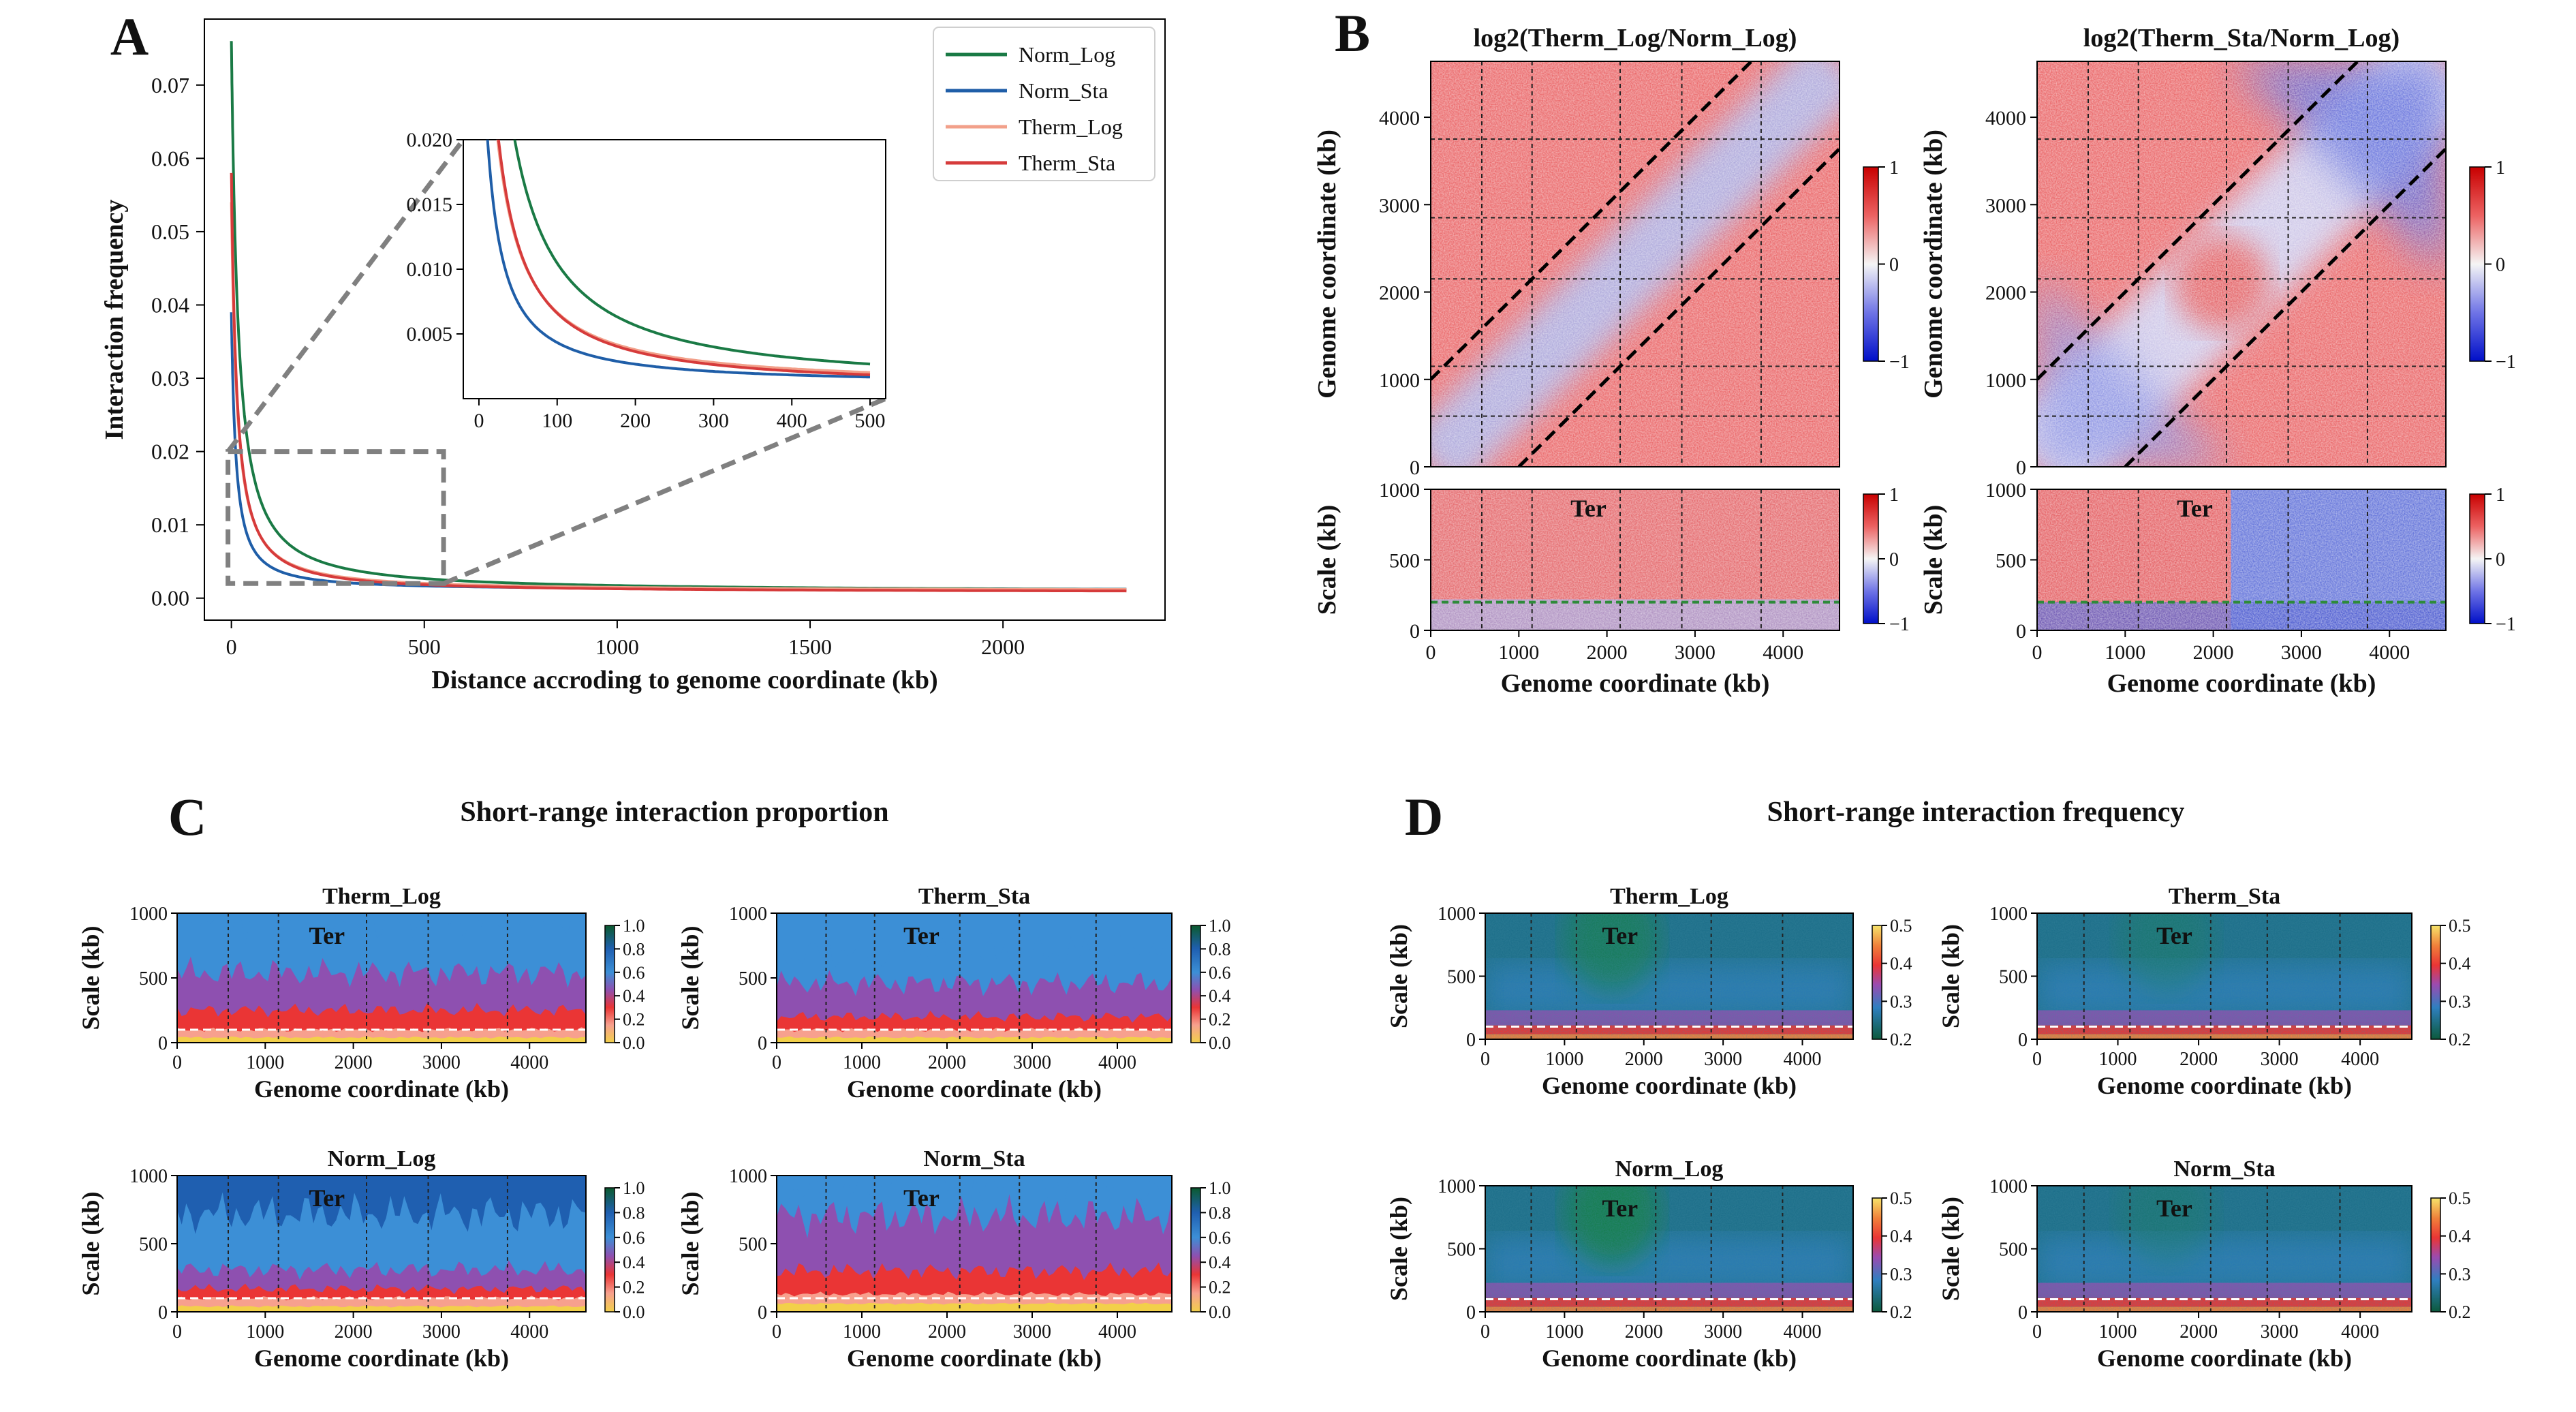 The width and height of the screenshot is (2576, 1412). What do you see at coordinates (692, 253) in the screenshot?
I see `inset-series-line-norm_log` at bounding box center [692, 253].